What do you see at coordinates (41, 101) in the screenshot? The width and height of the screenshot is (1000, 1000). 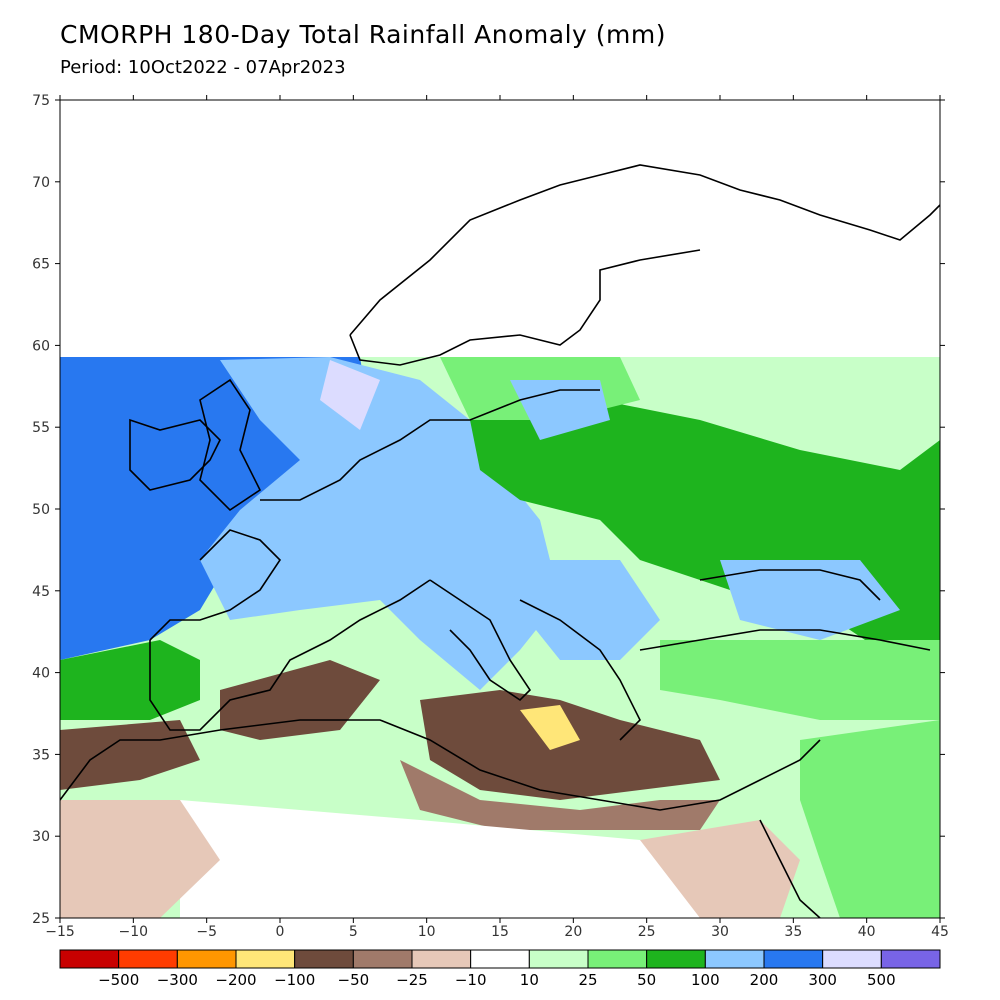 I see `lat-tick-label: 75` at bounding box center [41, 101].